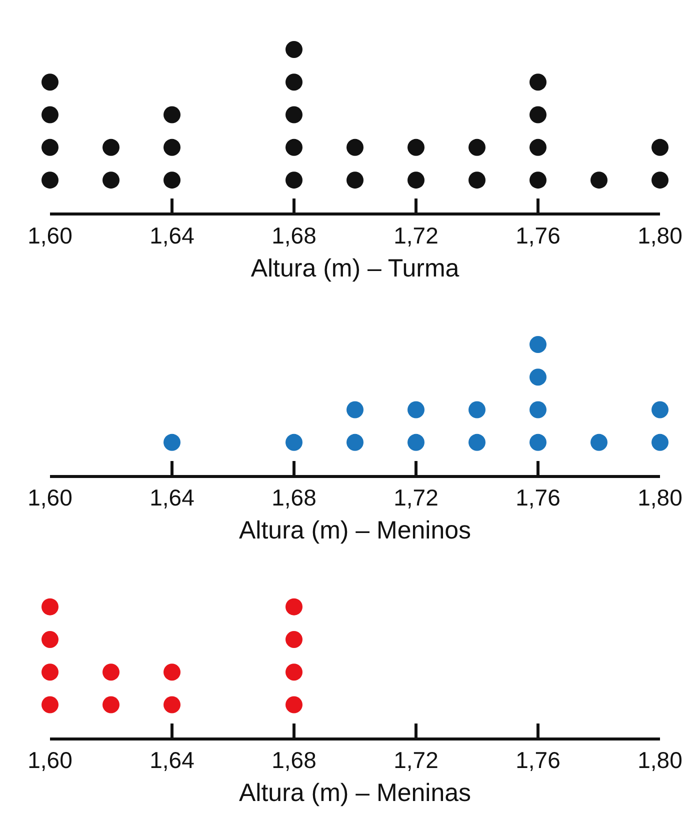 The height and width of the screenshot is (815, 697). I want to click on x-axis-title: Altura (m) – Meninas, so click(355, 793).